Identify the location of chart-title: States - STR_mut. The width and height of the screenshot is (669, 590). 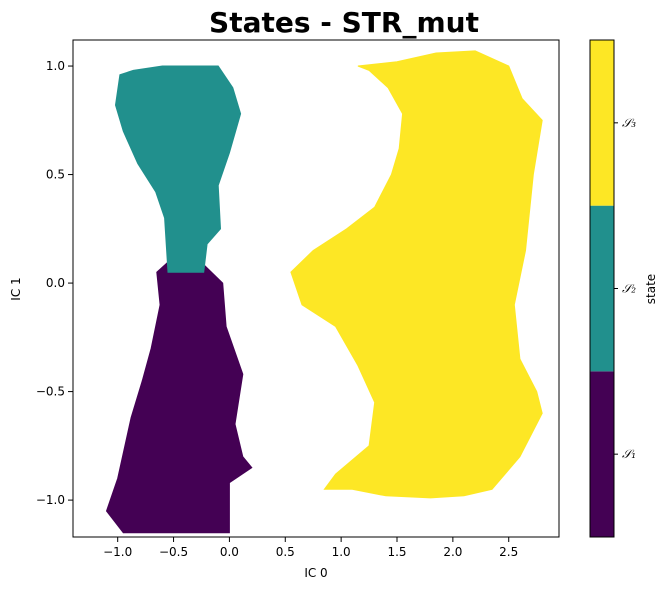
(344, 22).